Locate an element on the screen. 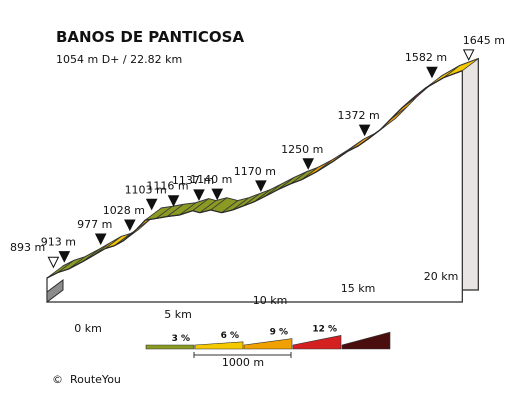 This screenshot has height=400, width=532. altitude-label: 1170 m is located at coordinates (255, 171).